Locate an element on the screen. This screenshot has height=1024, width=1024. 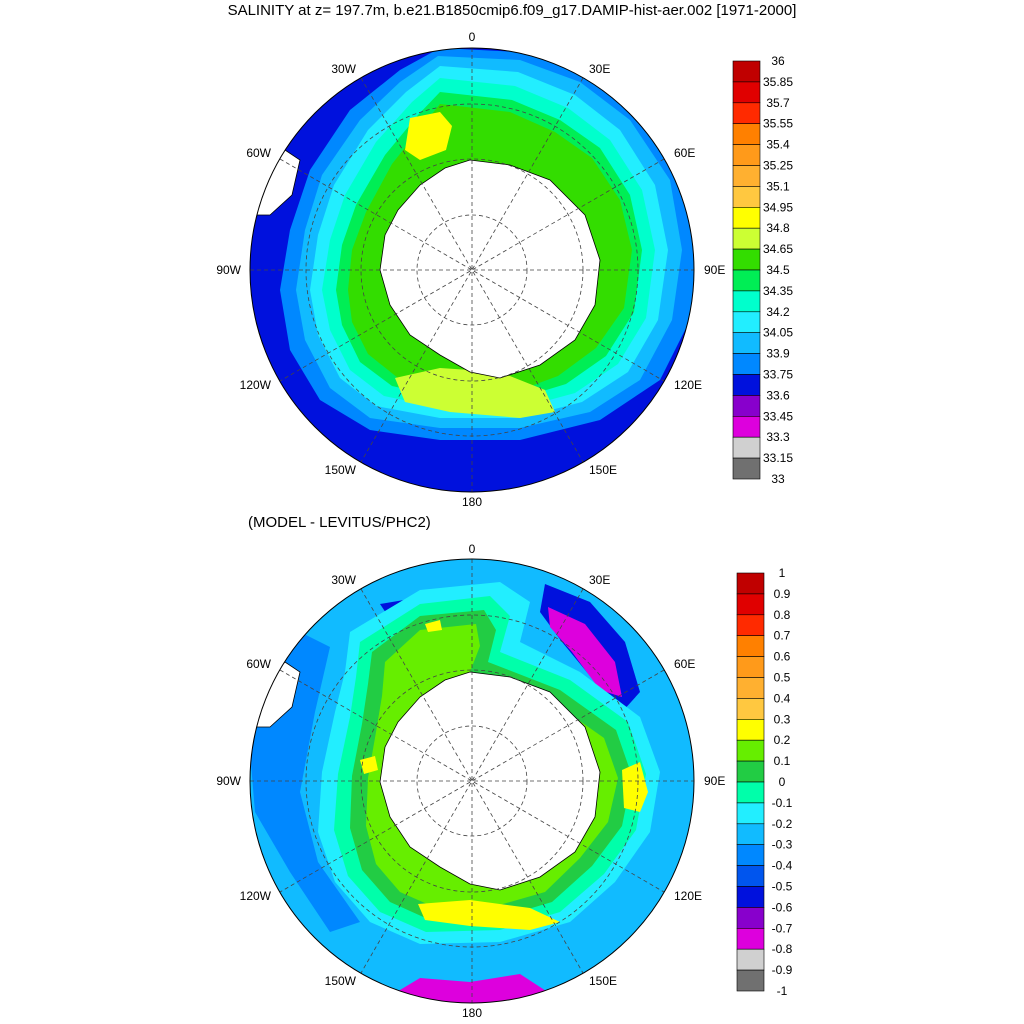
colorbar-tick-label: 35.4 is located at coordinates (778, 145).